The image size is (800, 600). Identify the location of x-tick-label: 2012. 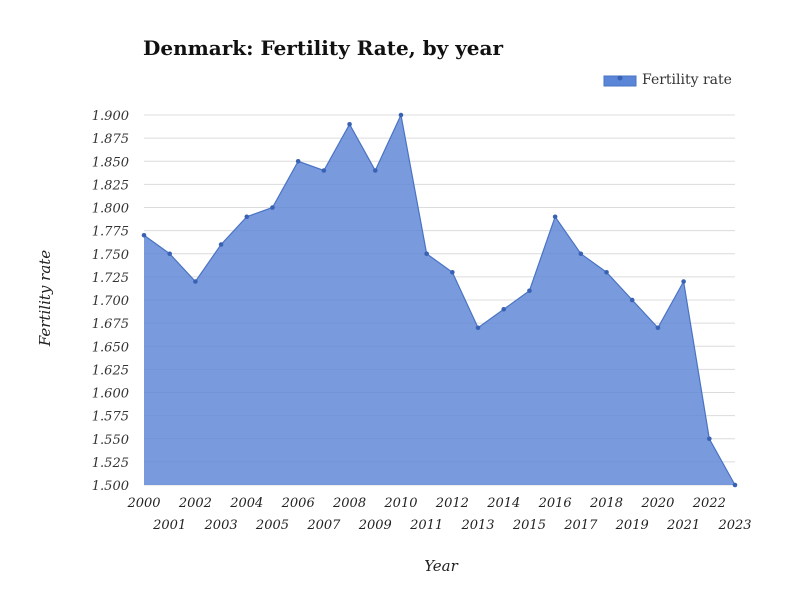
(452, 503).